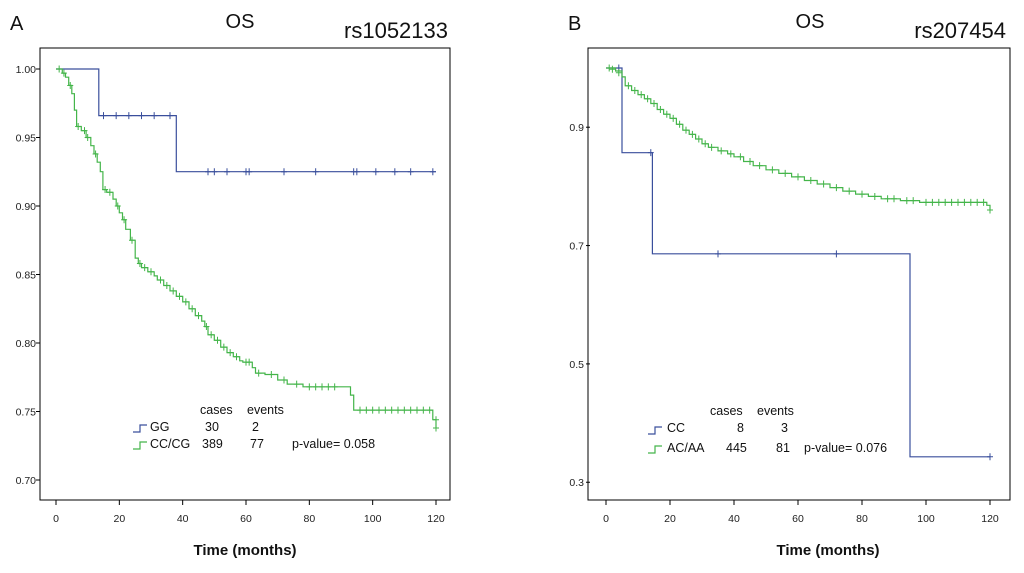 Image resolution: width=1024 pixels, height=573 pixels. Describe the element at coordinates (212, 427) in the screenshot. I see `legend-cases-gg: 30` at that location.